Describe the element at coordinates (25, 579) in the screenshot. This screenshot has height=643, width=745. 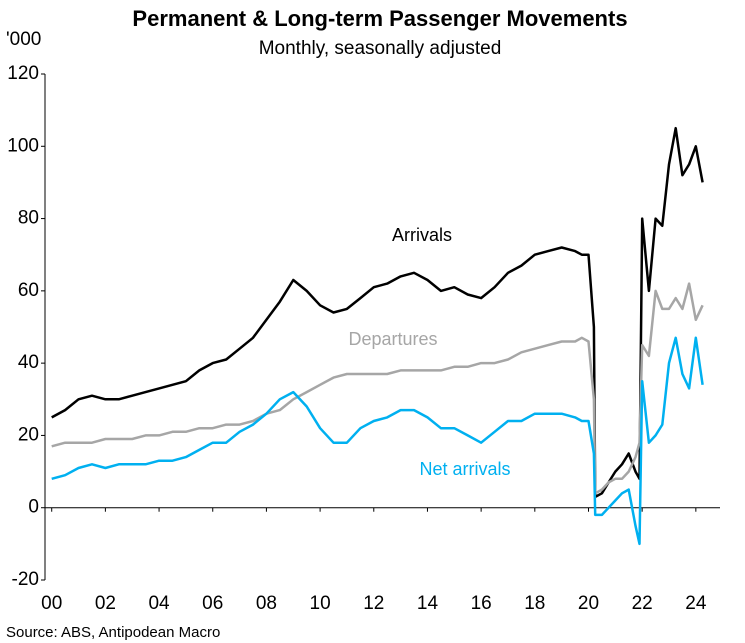
I see `y-tick-label: -20` at that location.